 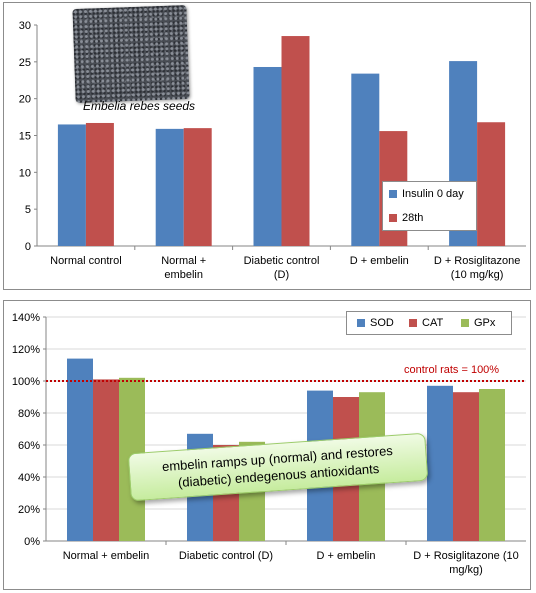 I want to click on y-tick-label: 100%, so click(x=26, y=382).